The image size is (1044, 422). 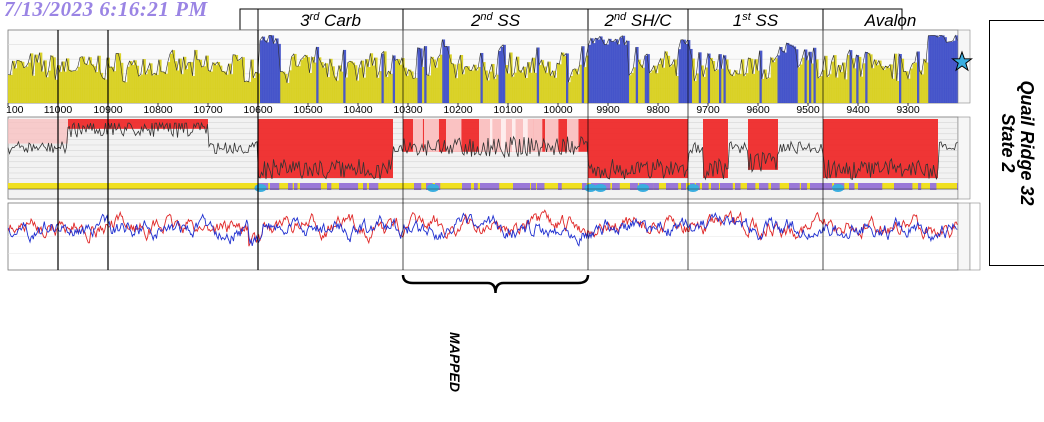 I want to click on resistivity-fill, so click(x=138, y=124).